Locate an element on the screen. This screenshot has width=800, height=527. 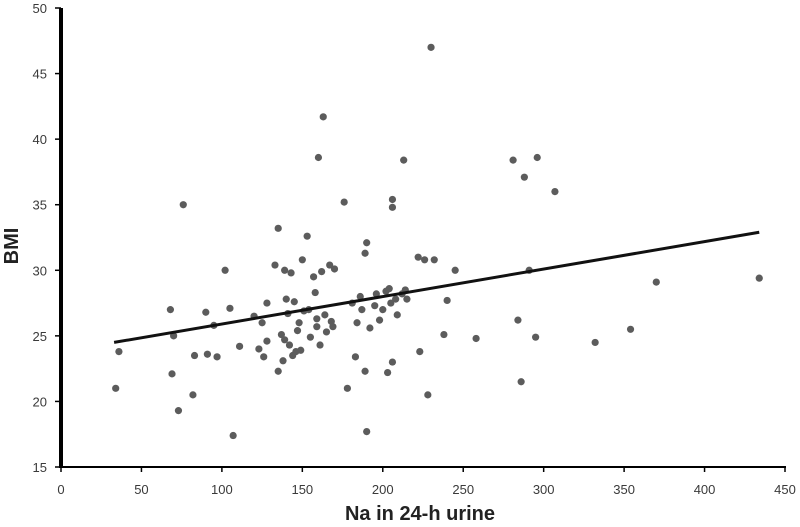
x-tick-label: 200 is located at coordinates (383, 489).